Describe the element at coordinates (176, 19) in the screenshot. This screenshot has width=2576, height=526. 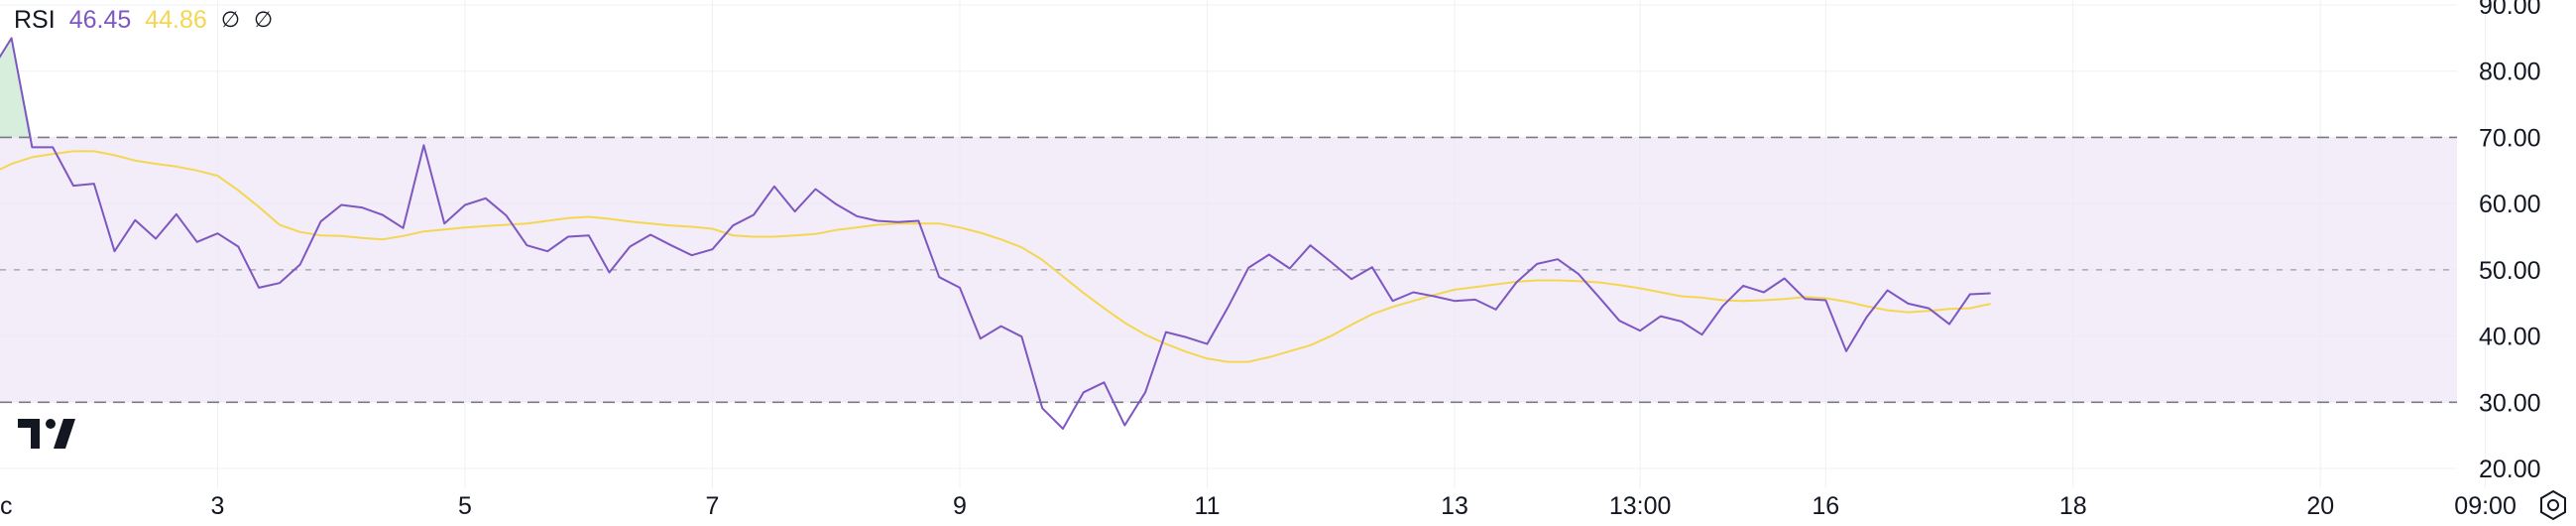
I see `ma-value: 44.86` at that location.